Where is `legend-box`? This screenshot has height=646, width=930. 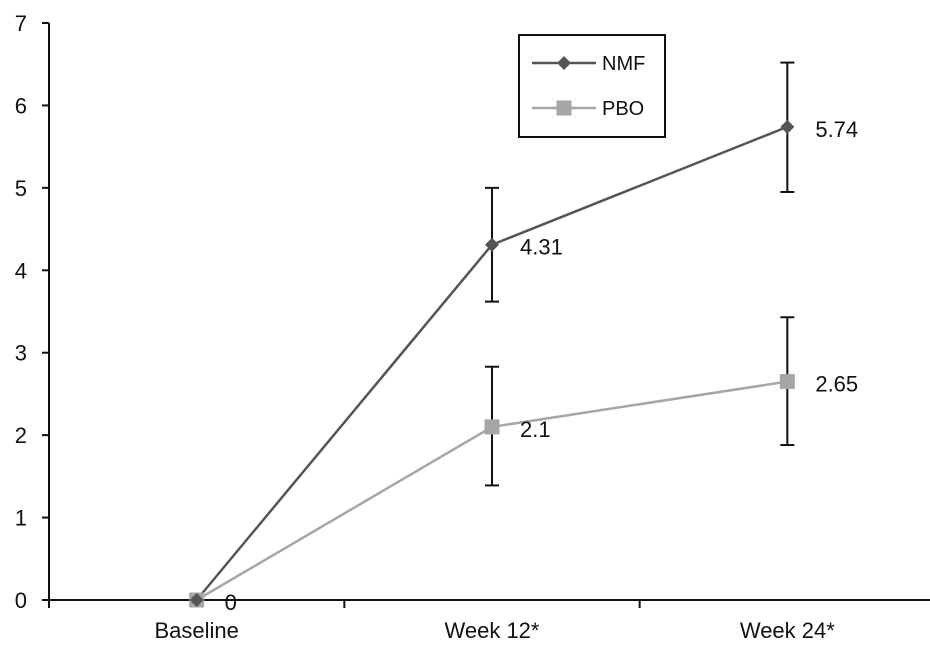 legend-box is located at coordinates (592, 86).